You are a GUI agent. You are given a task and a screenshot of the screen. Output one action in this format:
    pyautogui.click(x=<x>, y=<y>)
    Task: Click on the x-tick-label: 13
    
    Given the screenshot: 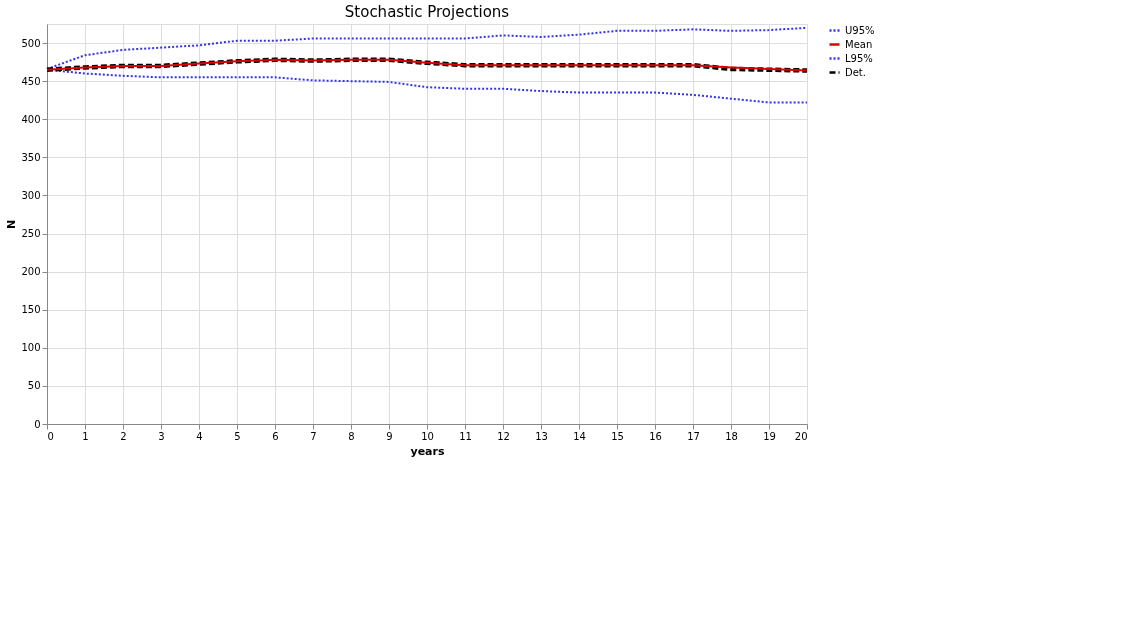 What is the action you would take?
    pyautogui.click(x=541, y=436)
    